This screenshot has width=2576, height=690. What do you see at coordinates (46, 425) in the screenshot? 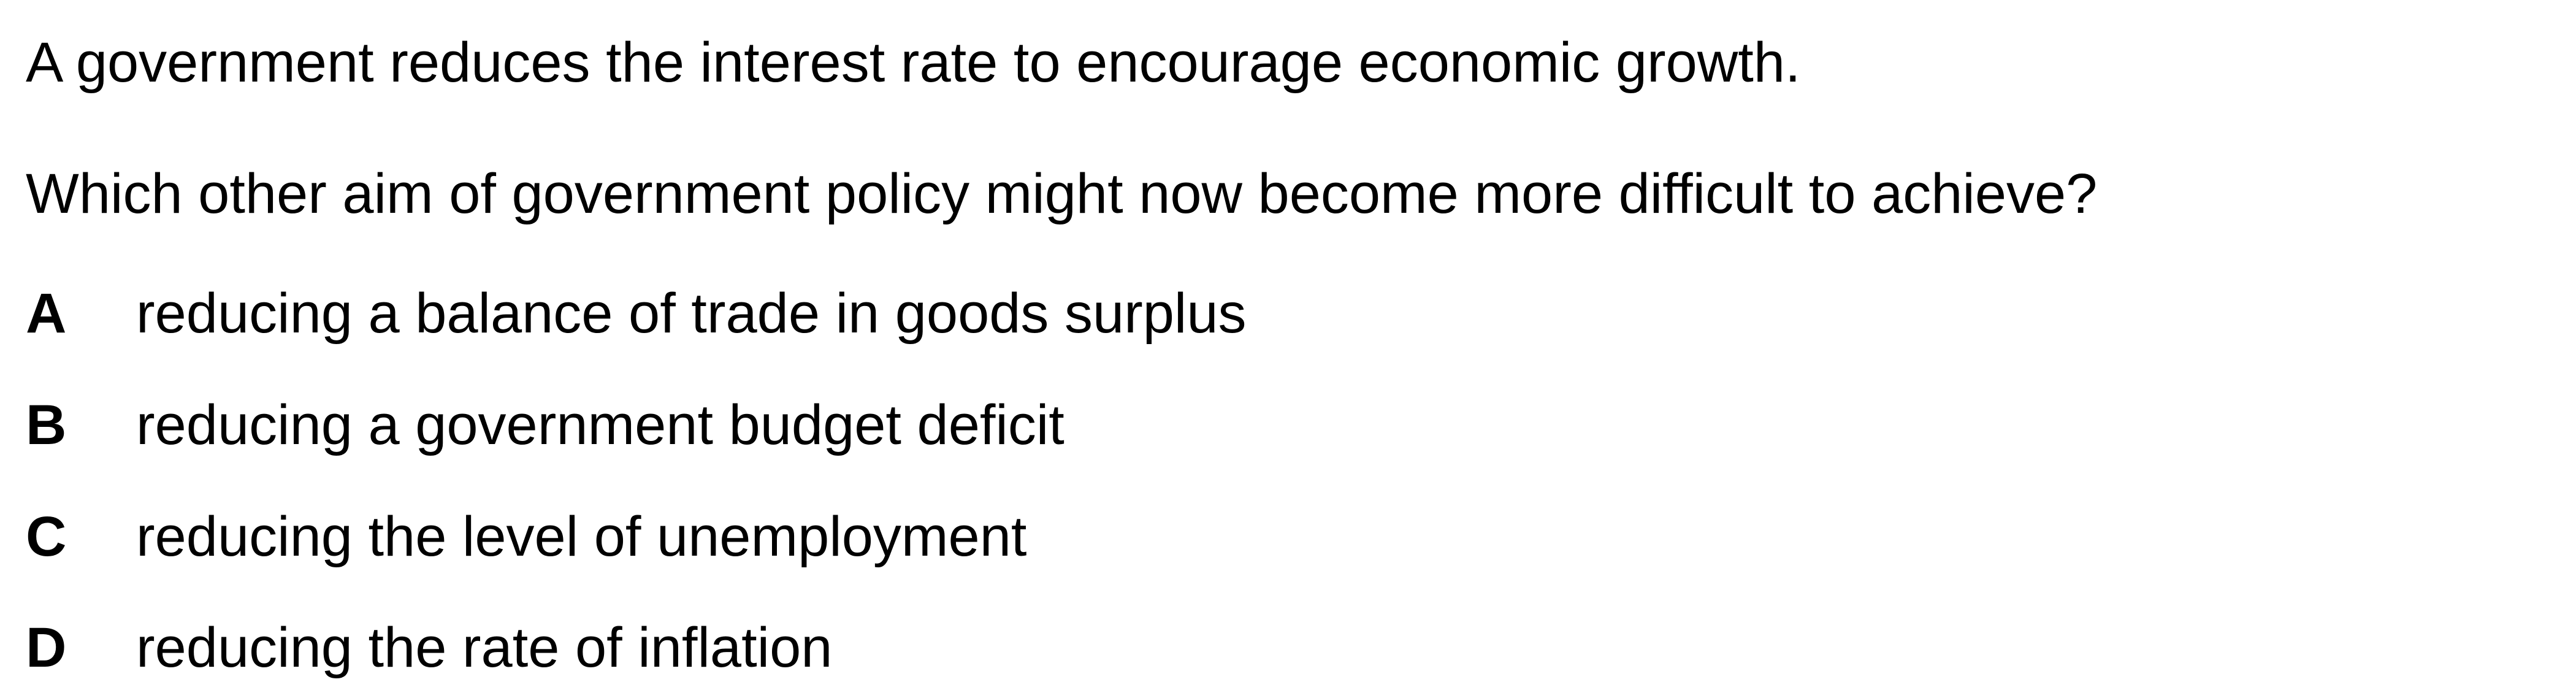
I see `option-letter: B` at bounding box center [46, 425].